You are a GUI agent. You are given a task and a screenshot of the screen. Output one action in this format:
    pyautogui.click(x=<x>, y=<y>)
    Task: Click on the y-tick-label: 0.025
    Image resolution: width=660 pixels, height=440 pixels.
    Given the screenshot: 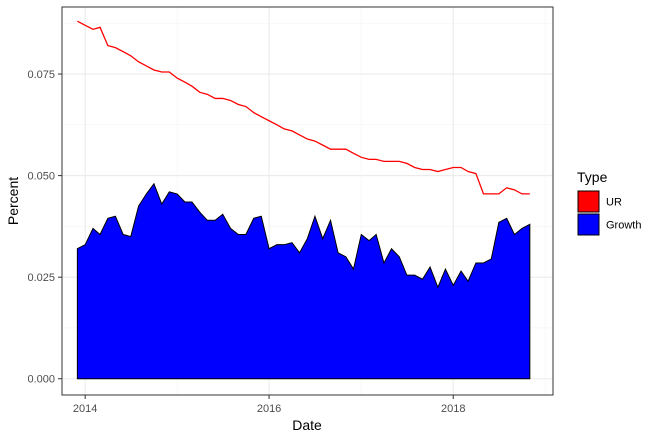 What is the action you would take?
    pyautogui.click(x=41, y=278)
    